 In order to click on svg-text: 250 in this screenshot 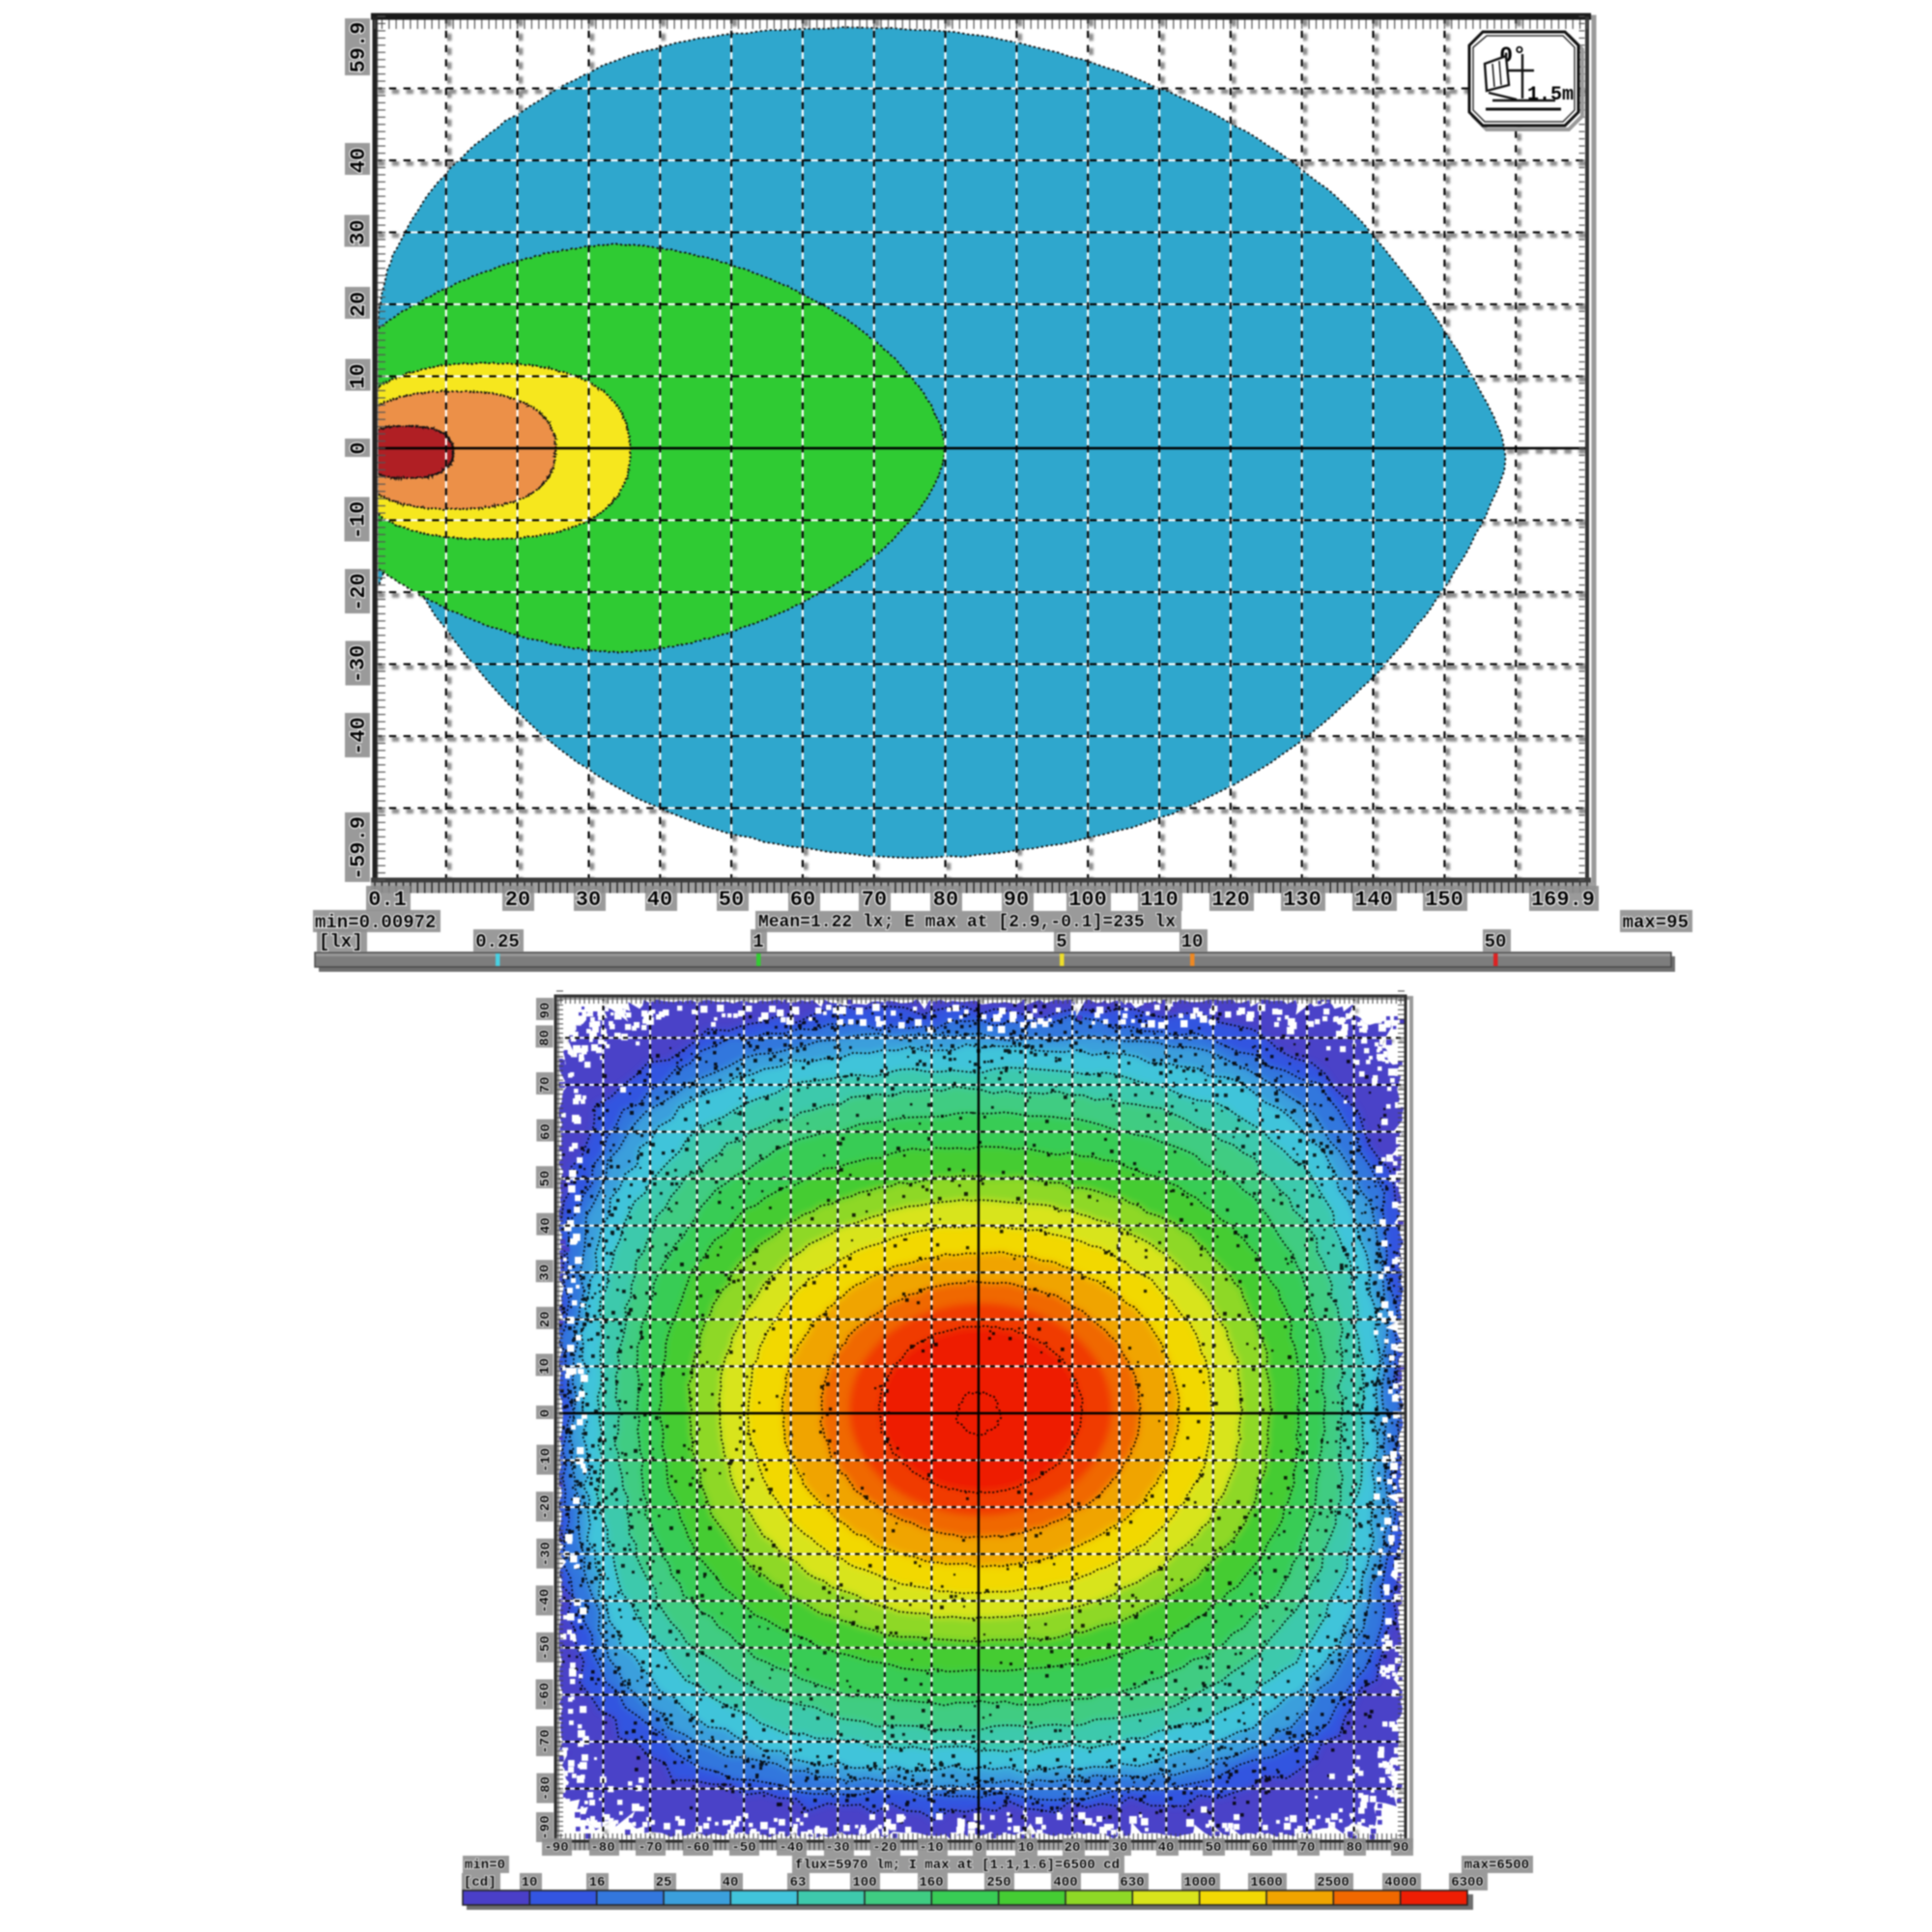, I will do `click(998, 1882)`.